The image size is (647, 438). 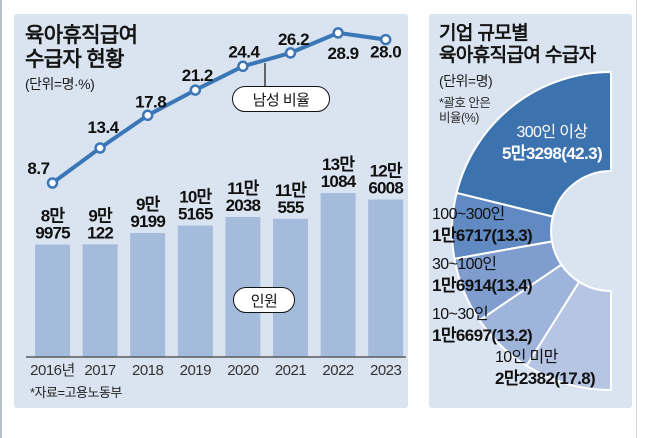 I want to click on bar-value-label-line2: 1084, so click(x=339, y=181).